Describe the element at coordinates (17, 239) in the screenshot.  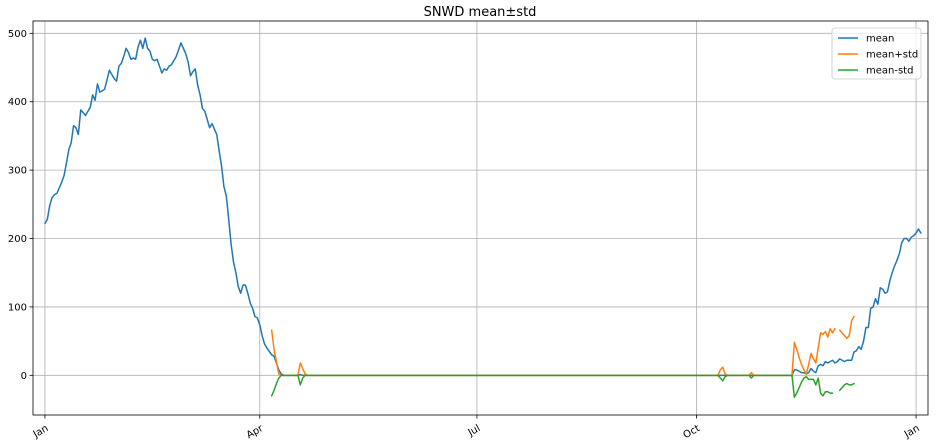
I see `y-tick-label: 200` at that location.